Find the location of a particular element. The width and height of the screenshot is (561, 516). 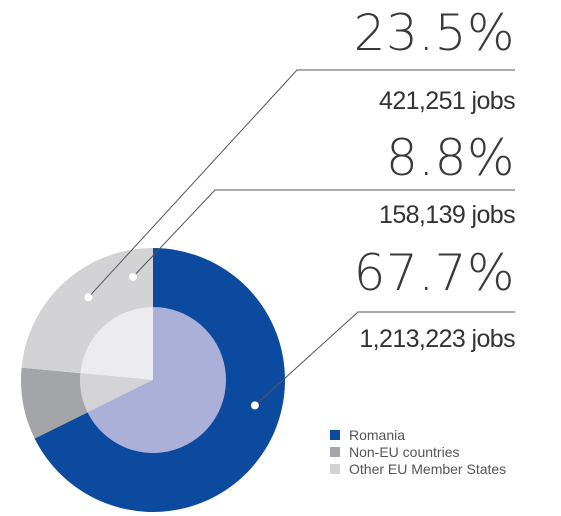

legend-item-romania: Romania is located at coordinates (418, 434).